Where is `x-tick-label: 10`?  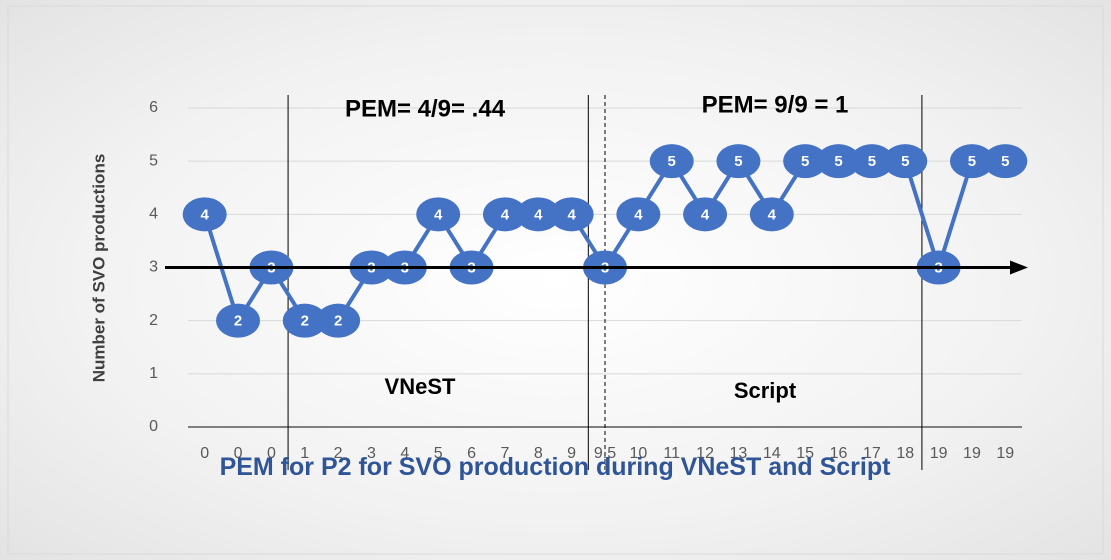
x-tick-label: 10 is located at coordinates (638, 453).